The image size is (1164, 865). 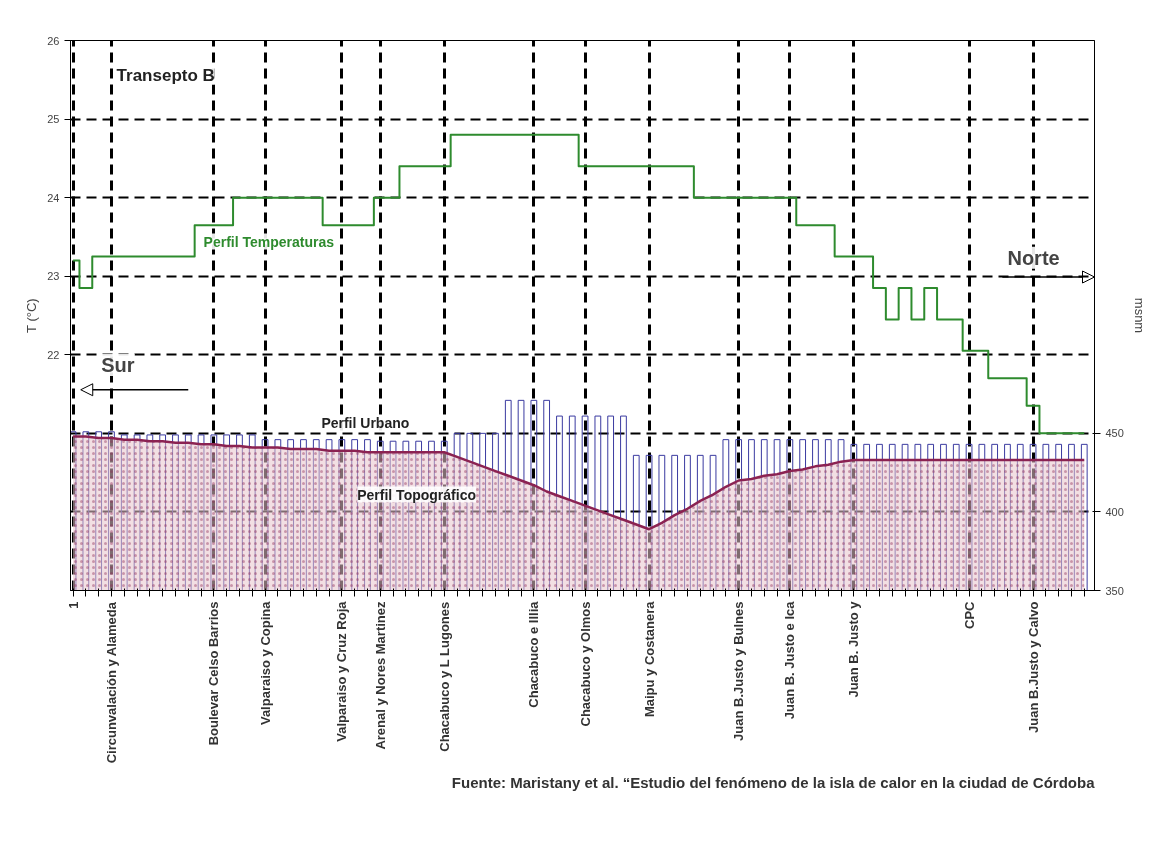 What do you see at coordinates (53, 119) in the screenshot?
I see `y-tick-label: 25` at bounding box center [53, 119].